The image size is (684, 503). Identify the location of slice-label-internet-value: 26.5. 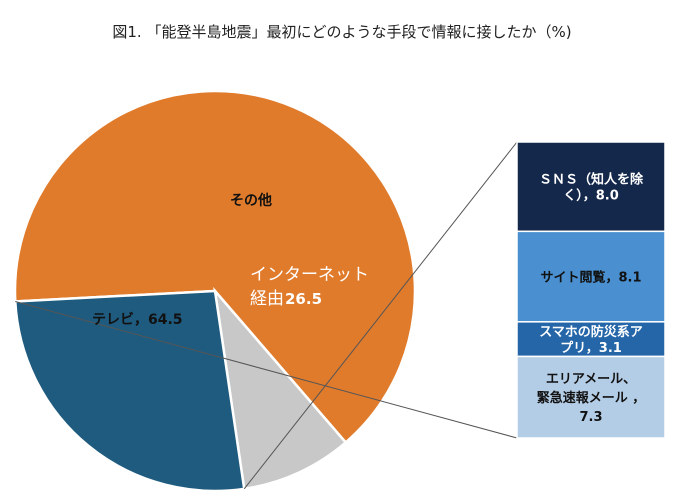
(303, 299).